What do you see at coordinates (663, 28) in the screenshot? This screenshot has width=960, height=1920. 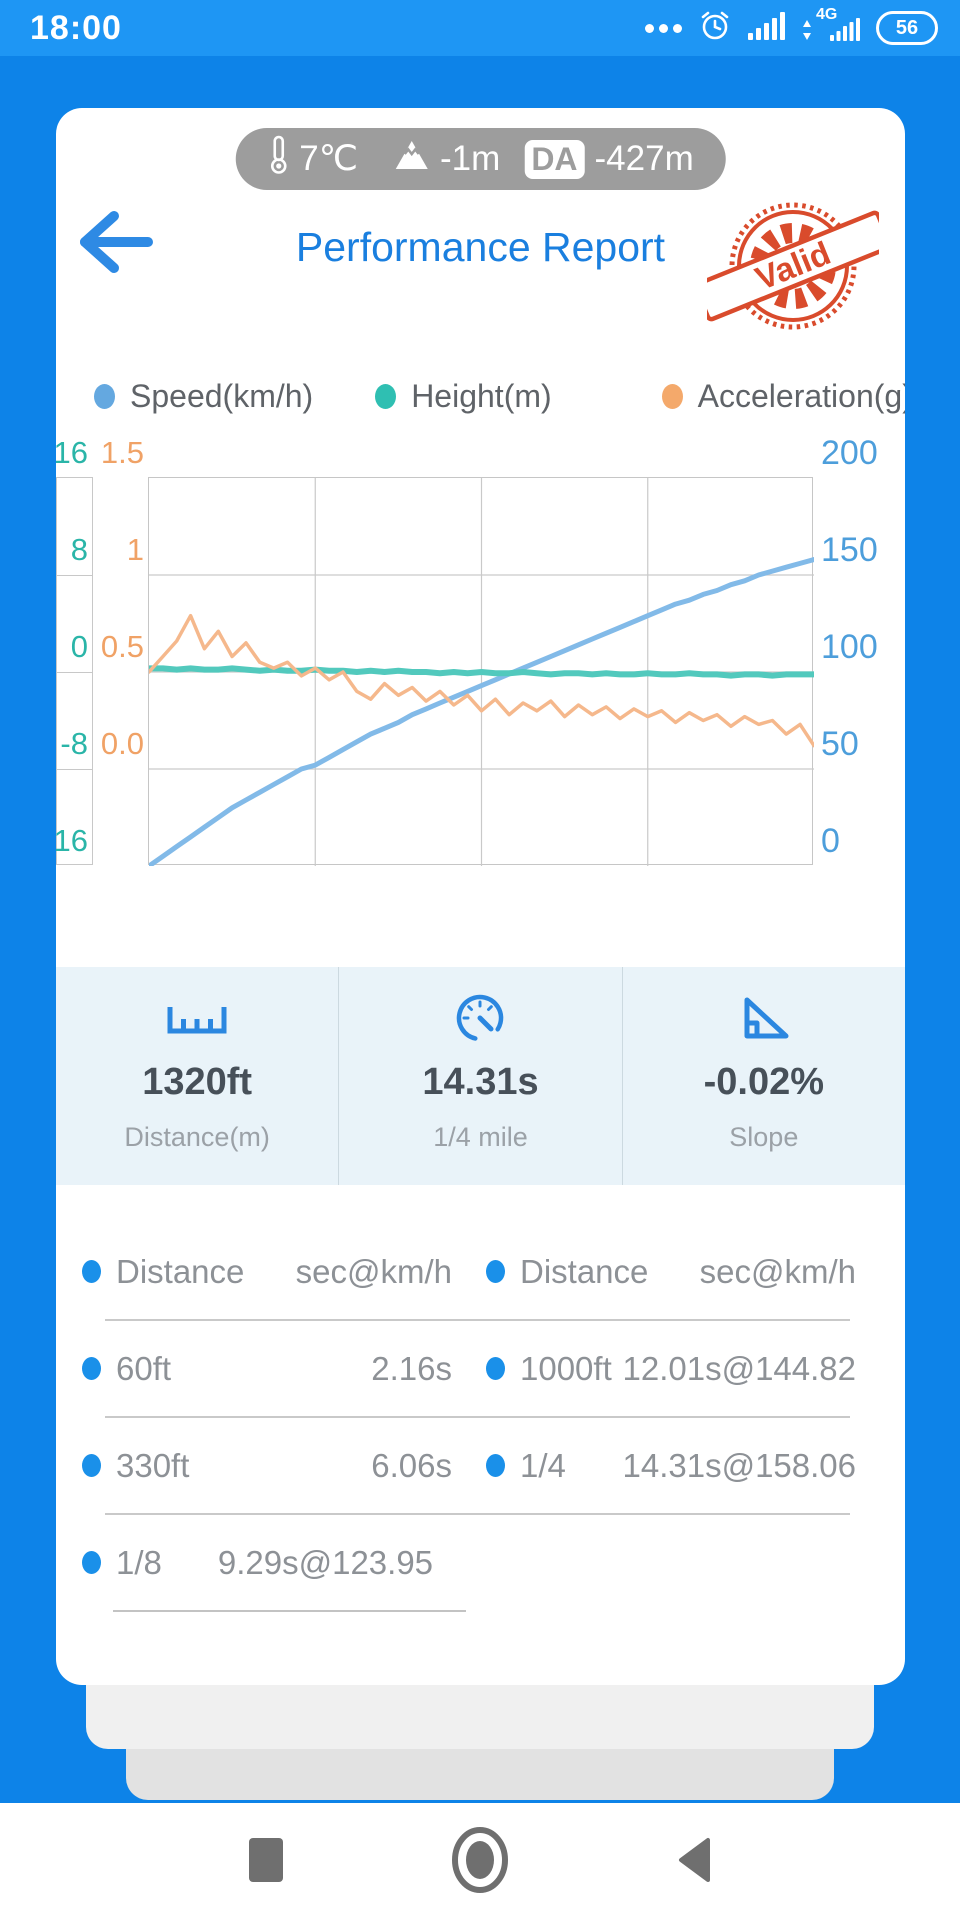 I see `notification-dots-icon` at bounding box center [663, 28].